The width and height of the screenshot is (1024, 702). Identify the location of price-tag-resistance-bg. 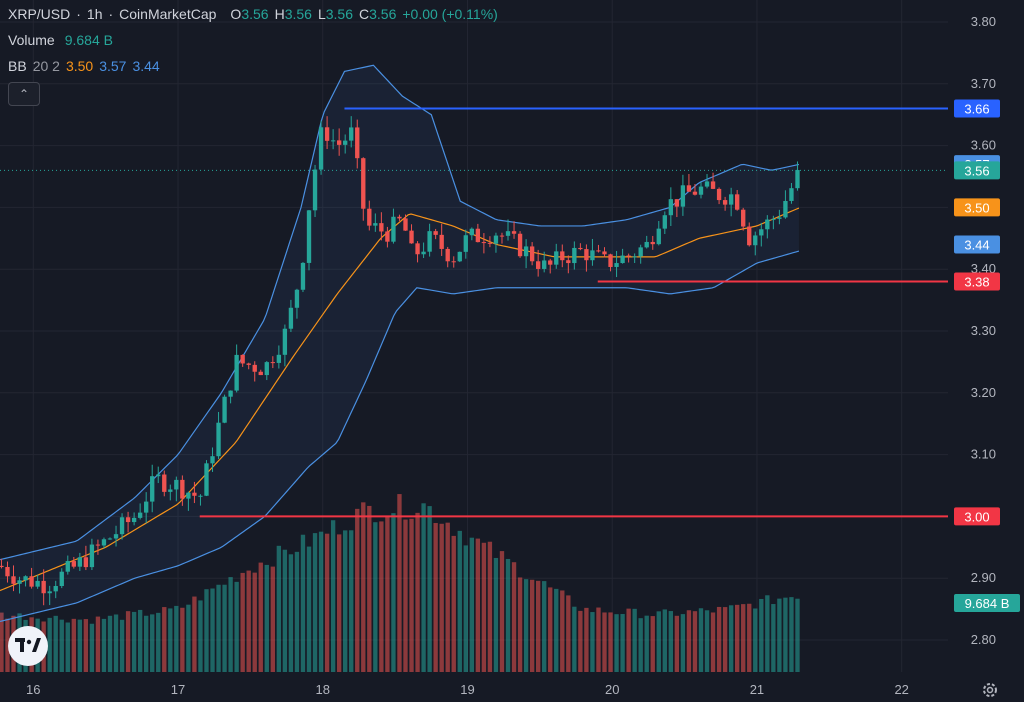
(977, 108).